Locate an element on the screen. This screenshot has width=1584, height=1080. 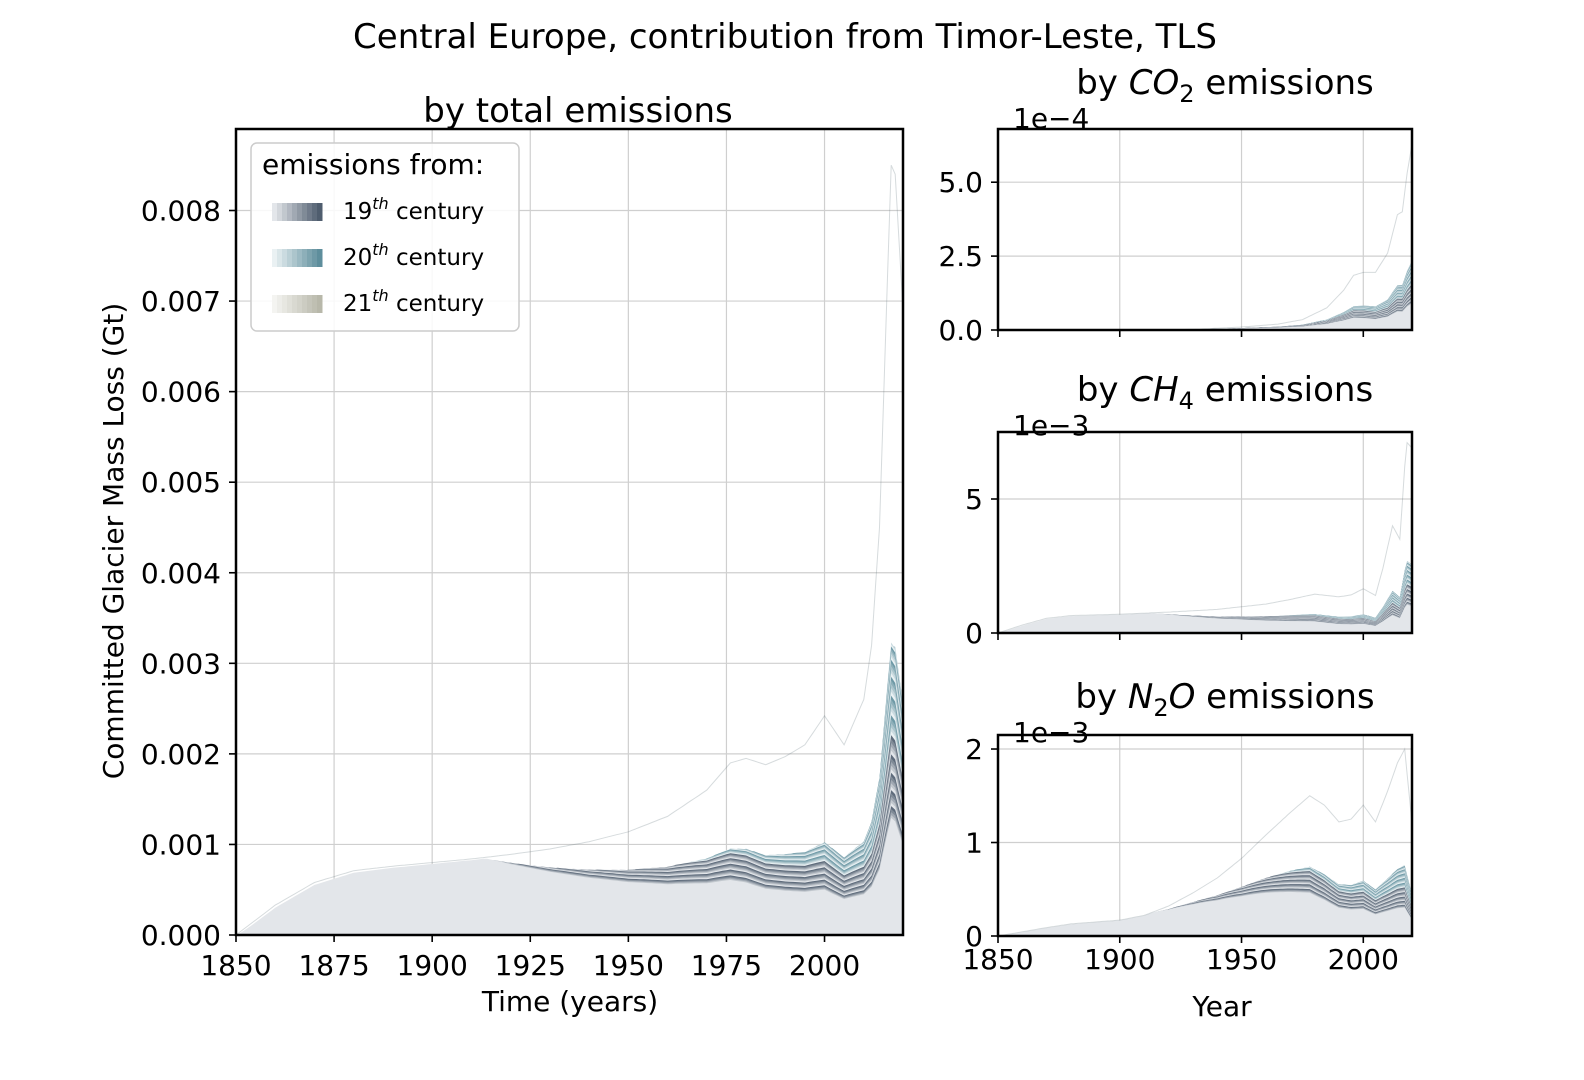
y-tick-label: 0.005 is located at coordinates (181, 482).